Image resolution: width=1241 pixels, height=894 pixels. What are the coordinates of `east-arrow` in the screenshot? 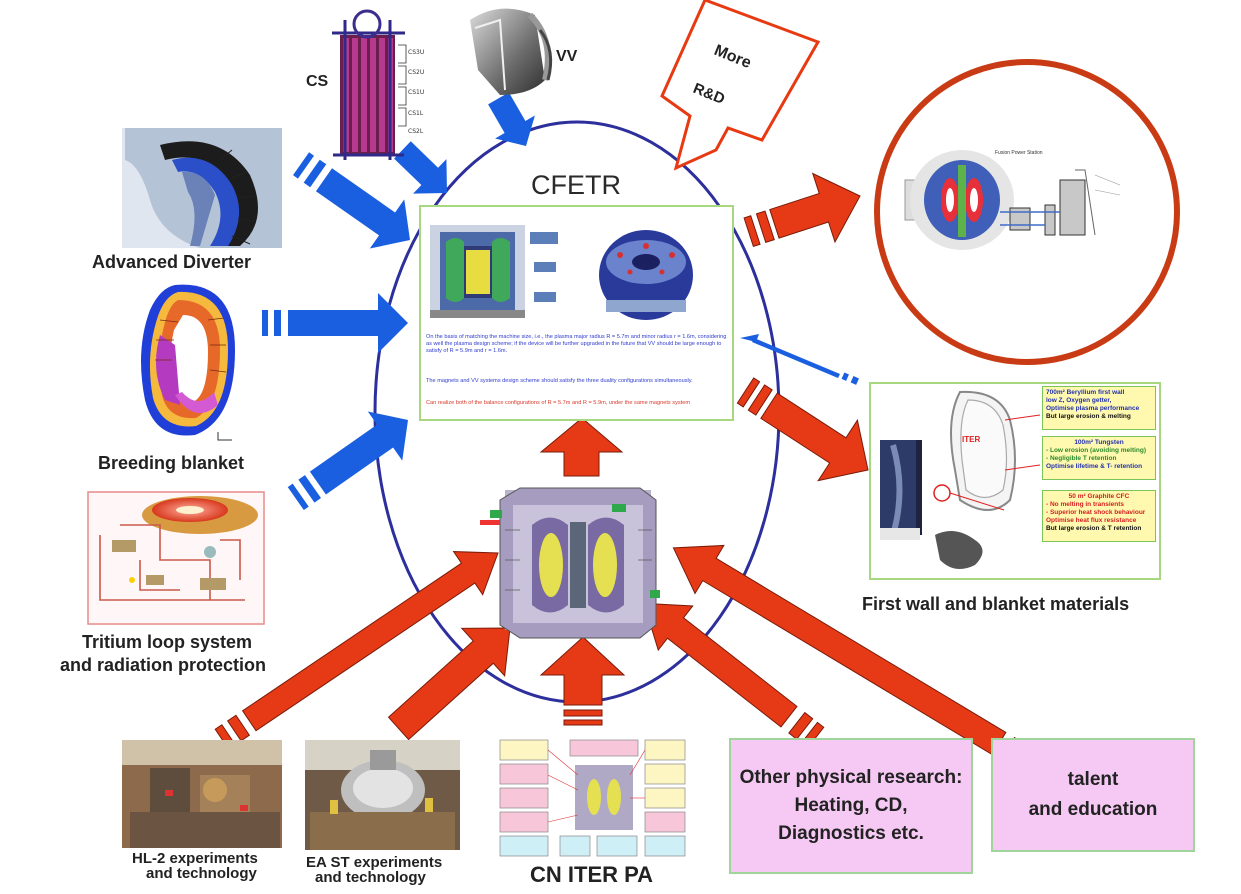 It's located at (449, 684).